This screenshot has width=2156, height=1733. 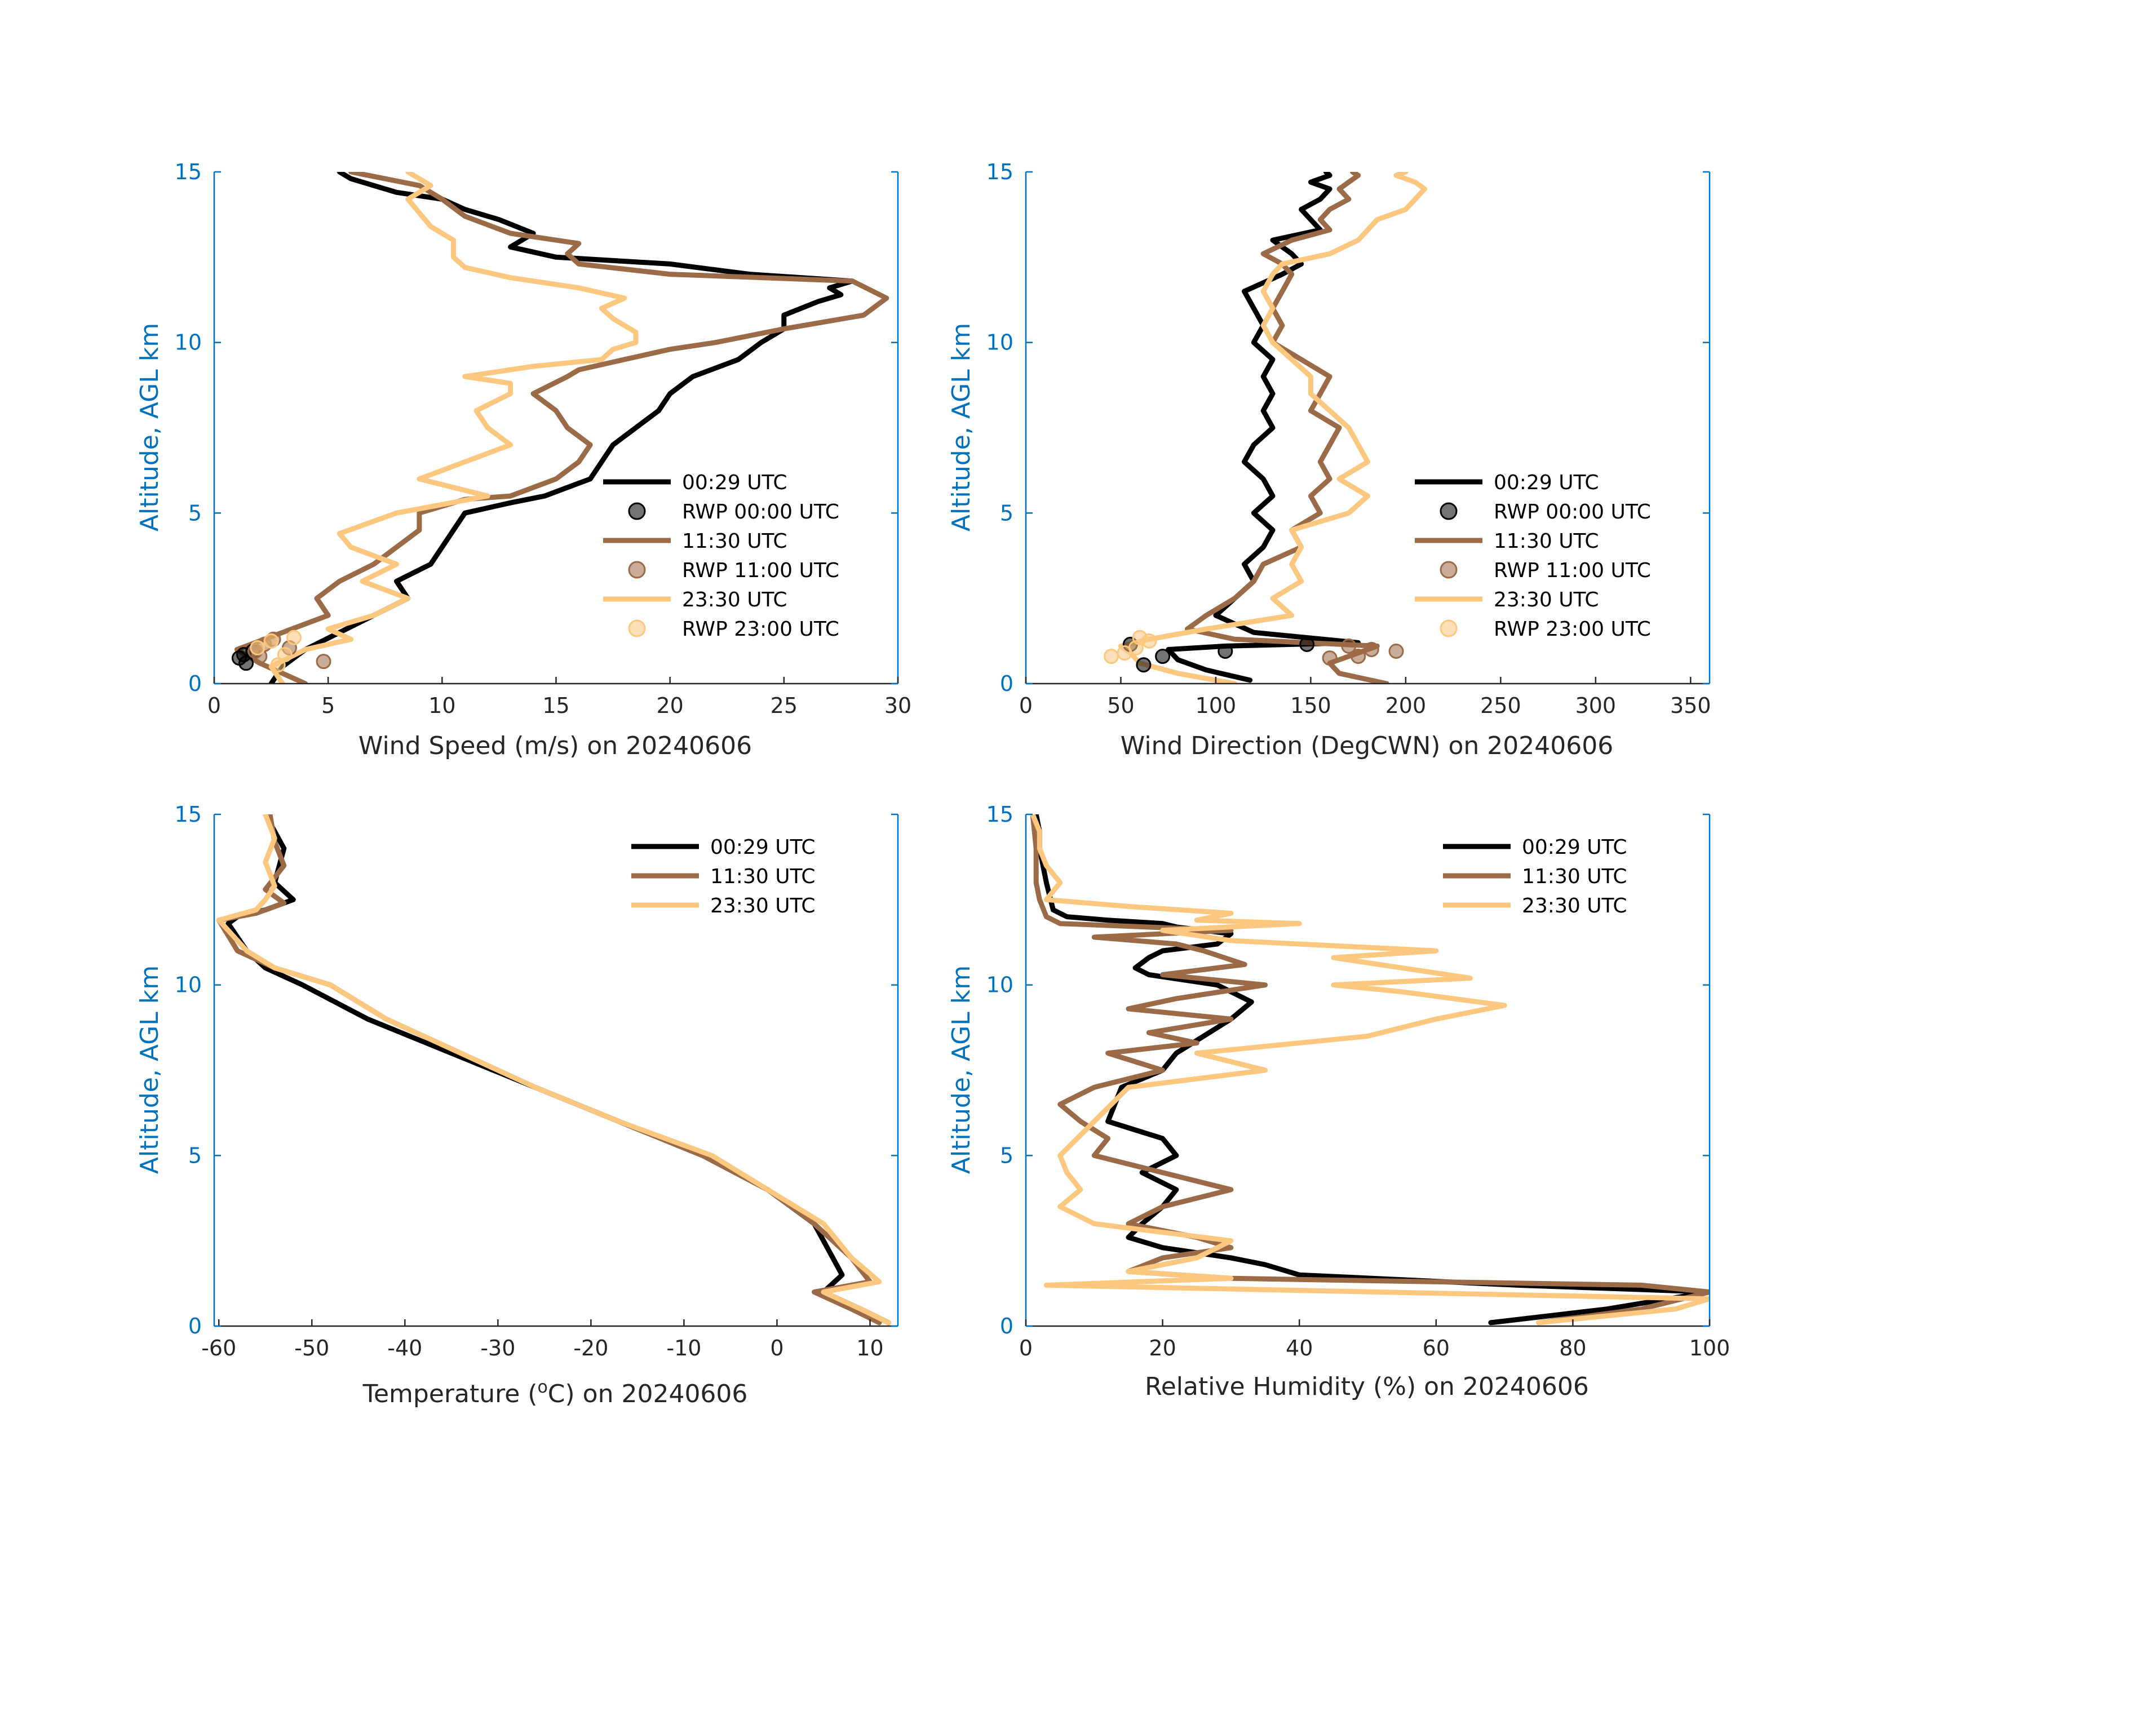 I want to click on wind-direction-legend-label: 11:30 UTC, so click(x=1547, y=541).